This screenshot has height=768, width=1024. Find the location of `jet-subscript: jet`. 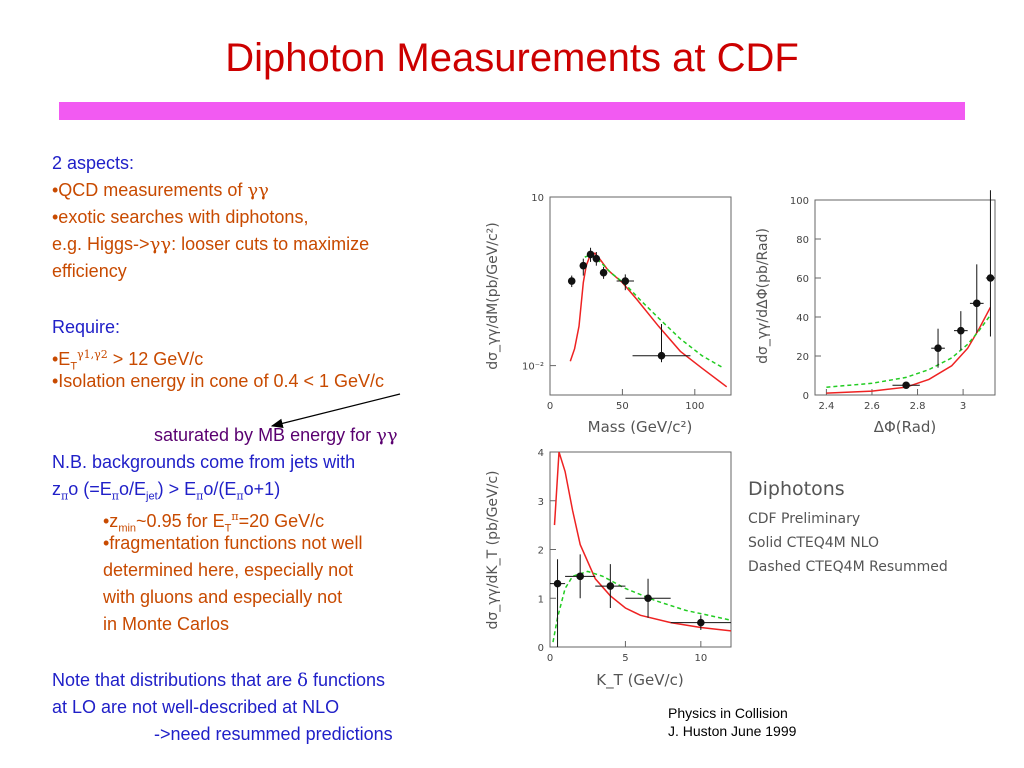

jet-subscript: jet is located at coordinates (152, 496).